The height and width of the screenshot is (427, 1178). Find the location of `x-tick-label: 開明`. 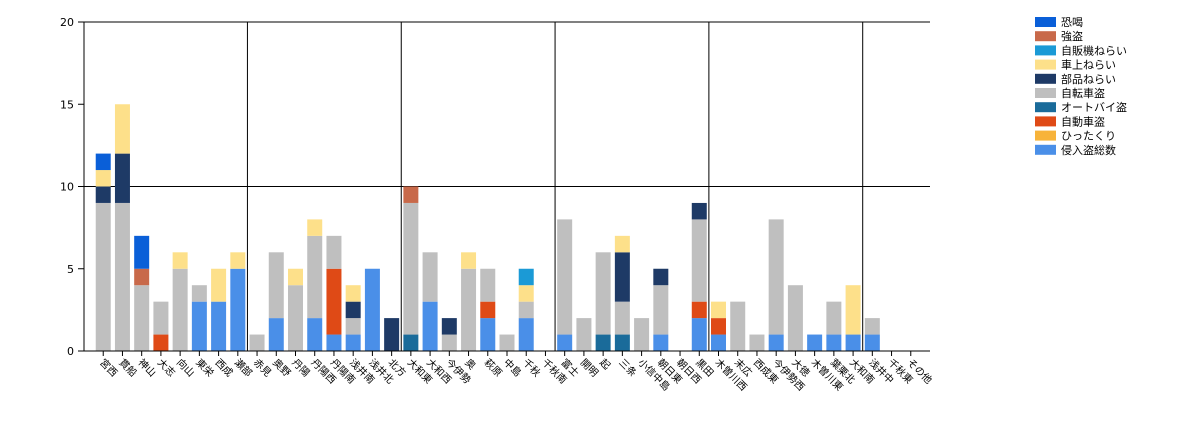

x-tick-label: 開明 is located at coordinates (589, 368).